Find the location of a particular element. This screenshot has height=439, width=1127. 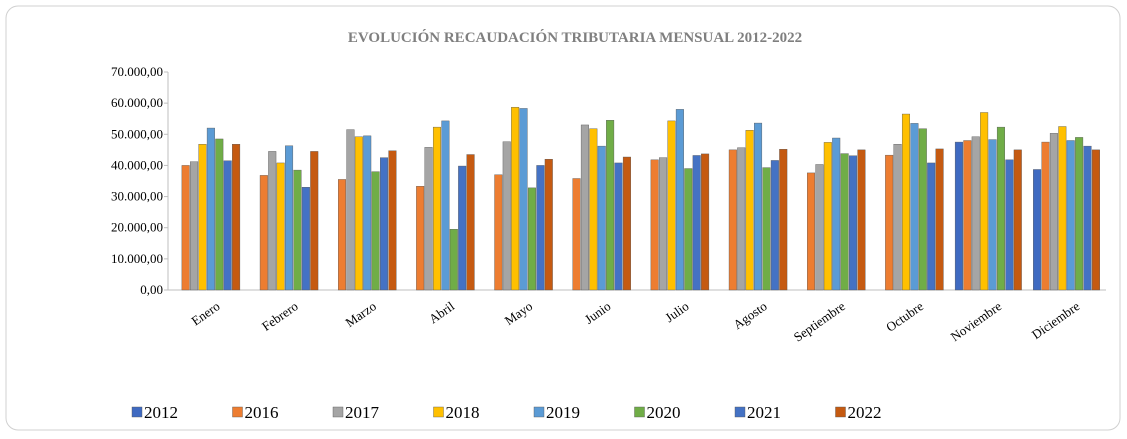

y-tick-label: 70.000,00 is located at coordinates (137, 71).